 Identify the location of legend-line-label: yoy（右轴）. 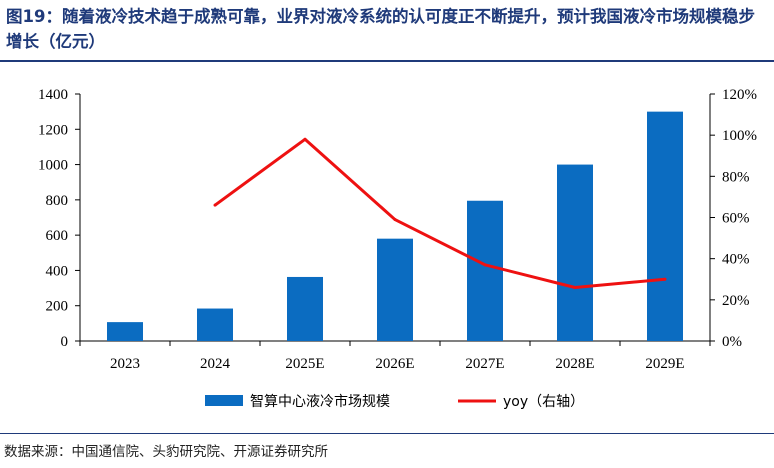
(543, 402).